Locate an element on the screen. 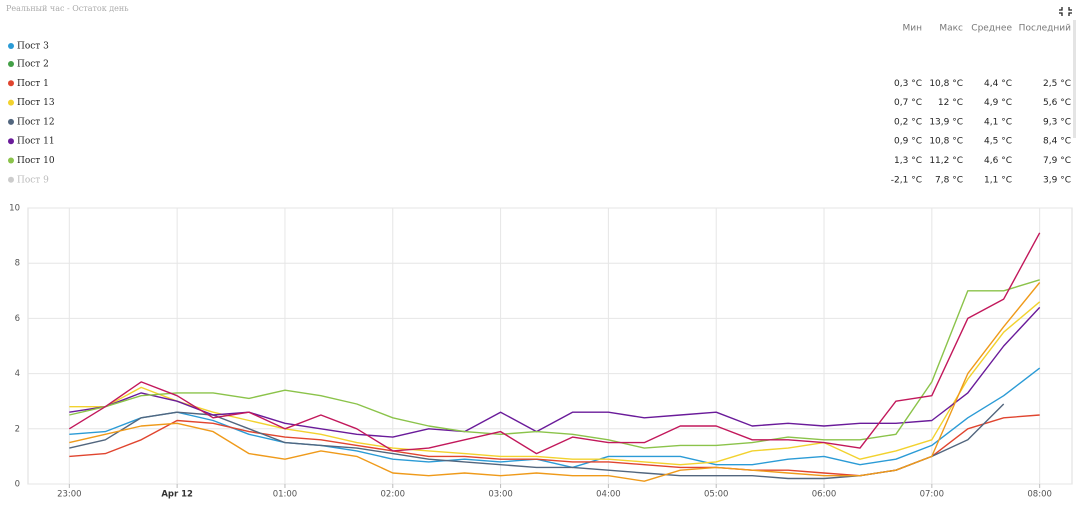 The image size is (1080, 508). x-tick-label: 06:00 is located at coordinates (824, 495).